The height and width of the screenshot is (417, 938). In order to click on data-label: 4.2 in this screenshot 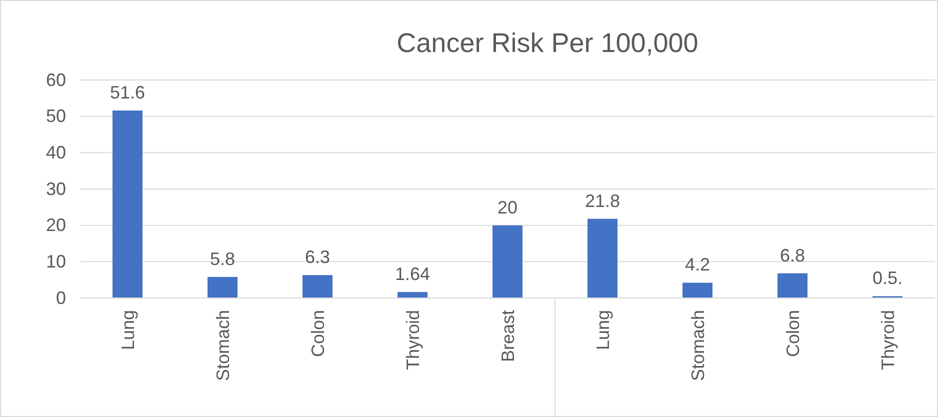, I will do `click(697, 264)`.